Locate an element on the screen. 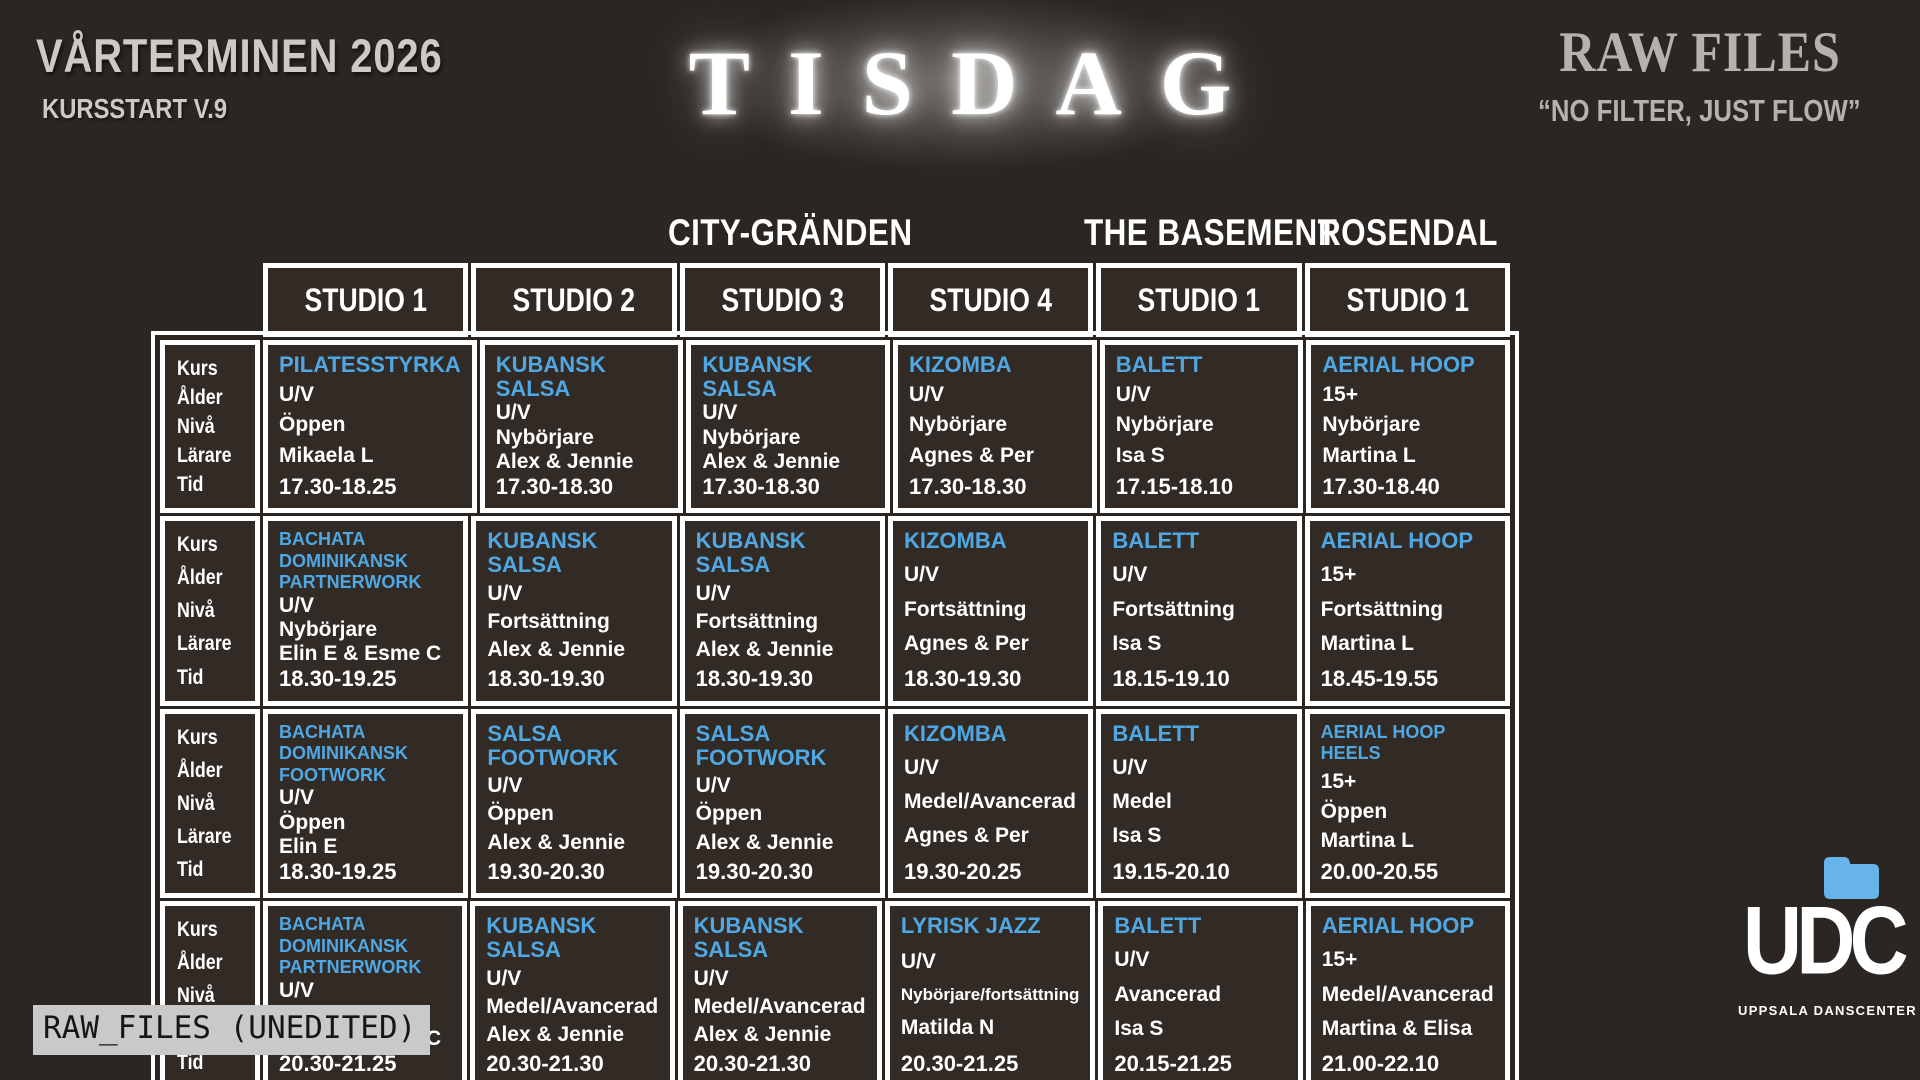 The image size is (1920, 1080). studio-header-cell: STUDIO 2 is located at coordinates (574, 300).